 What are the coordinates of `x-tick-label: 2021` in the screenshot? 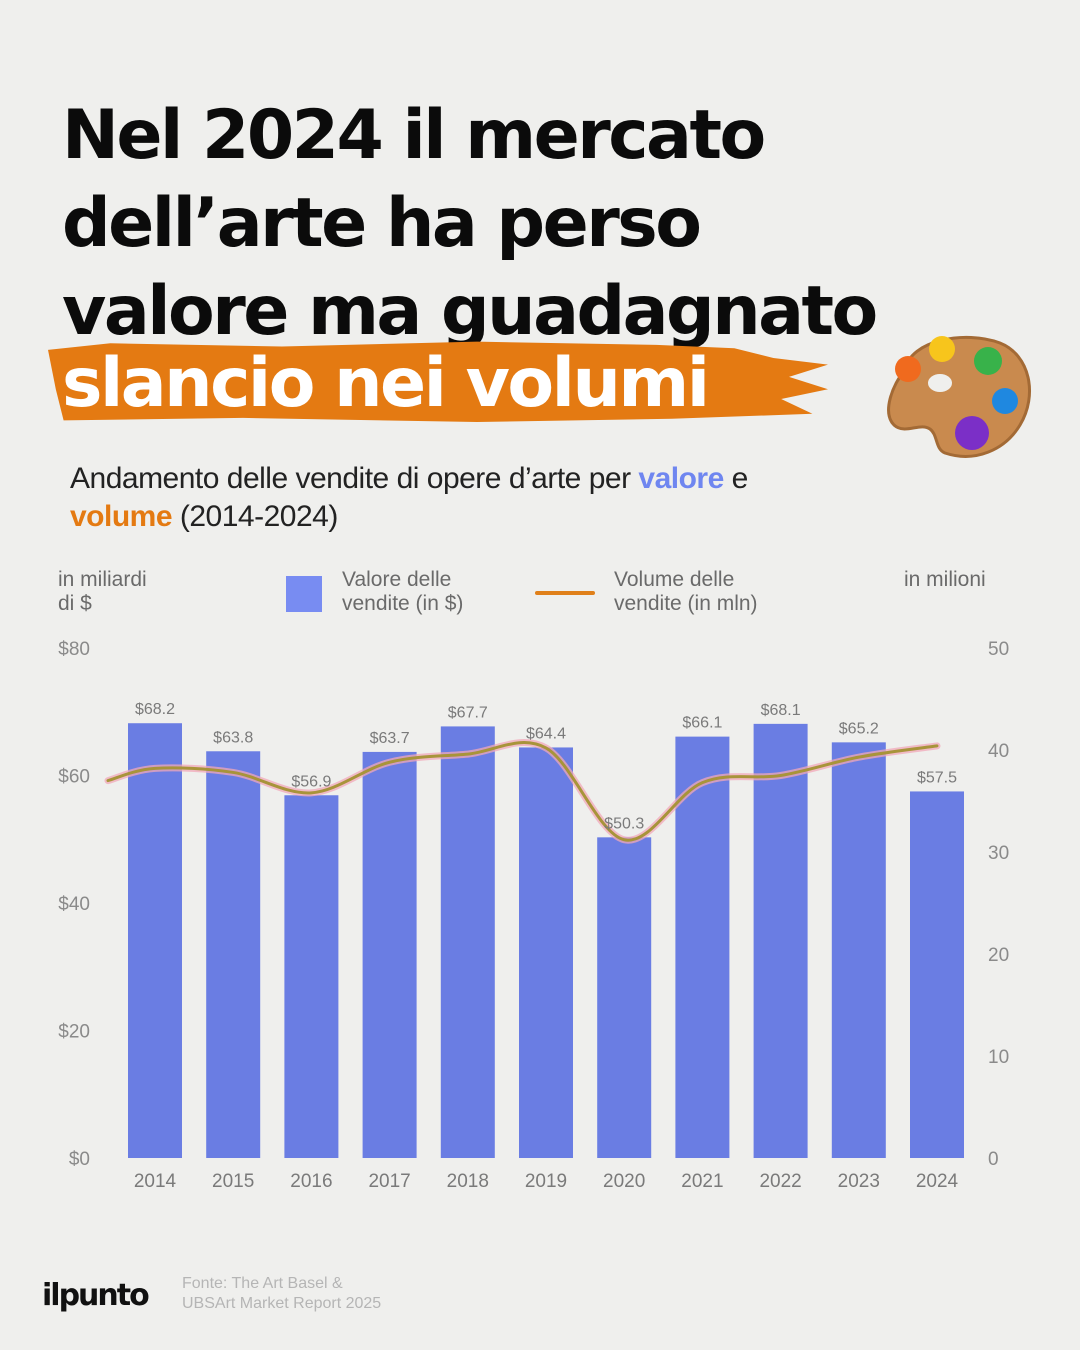 It's located at (702, 1181).